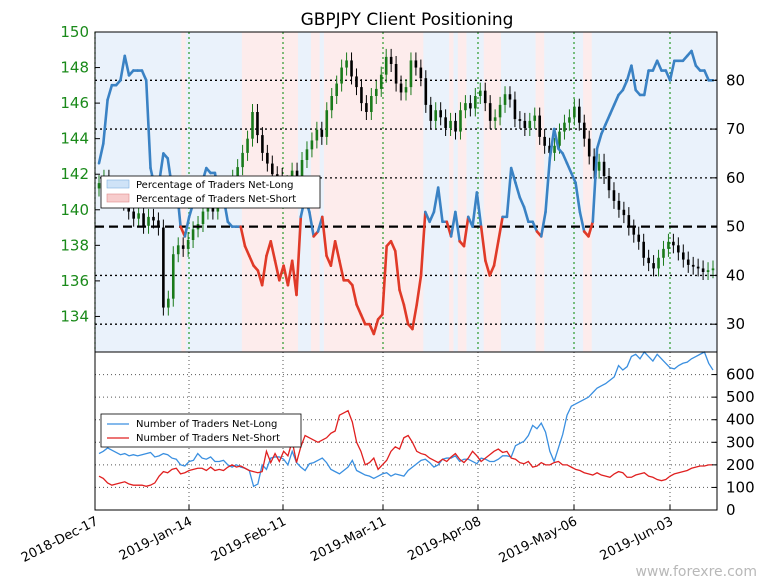 The width and height of the screenshot is (767, 585). What do you see at coordinates (538, 540) in the screenshot?
I see `date-tick-label: 2019-May-06` at bounding box center [538, 540].